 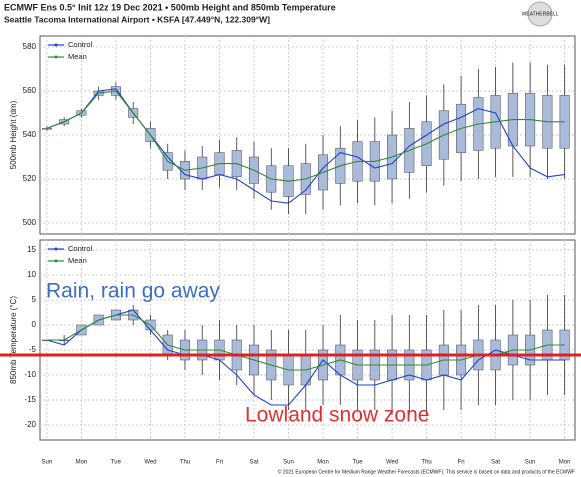 What do you see at coordinates (33, 349) in the screenshot?
I see `y-tick-label: -5` at bounding box center [33, 349].